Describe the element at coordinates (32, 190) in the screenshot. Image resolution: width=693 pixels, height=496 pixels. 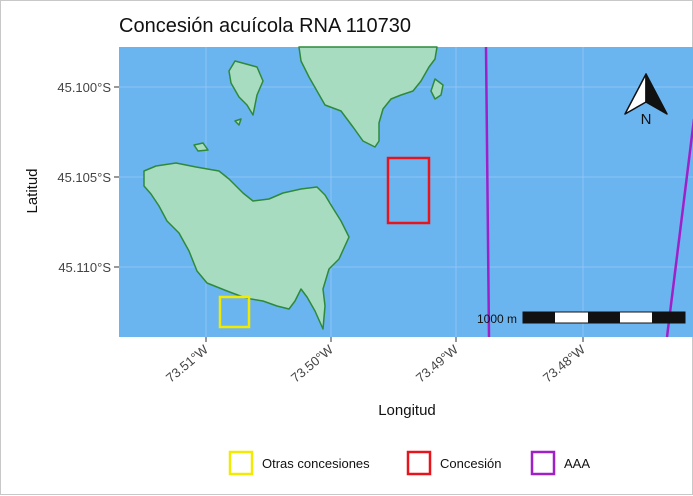
I see `y-axis-label: Latitud` at that location.